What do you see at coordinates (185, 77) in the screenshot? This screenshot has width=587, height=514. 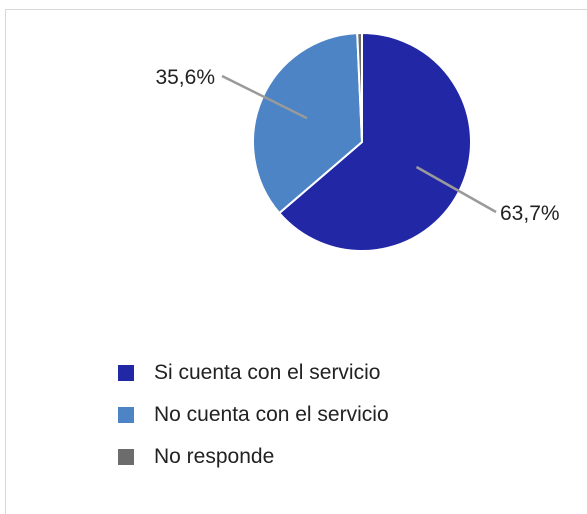 I see `slice-value-label: 35,6%` at bounding box center [185, 77].